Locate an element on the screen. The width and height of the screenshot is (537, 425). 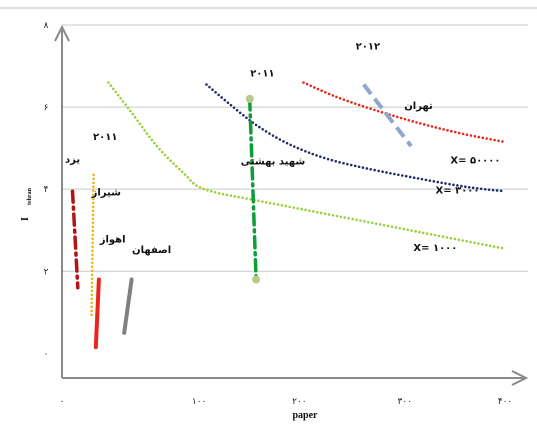
x-axis-title: paper is located at coordinates (306, 415).